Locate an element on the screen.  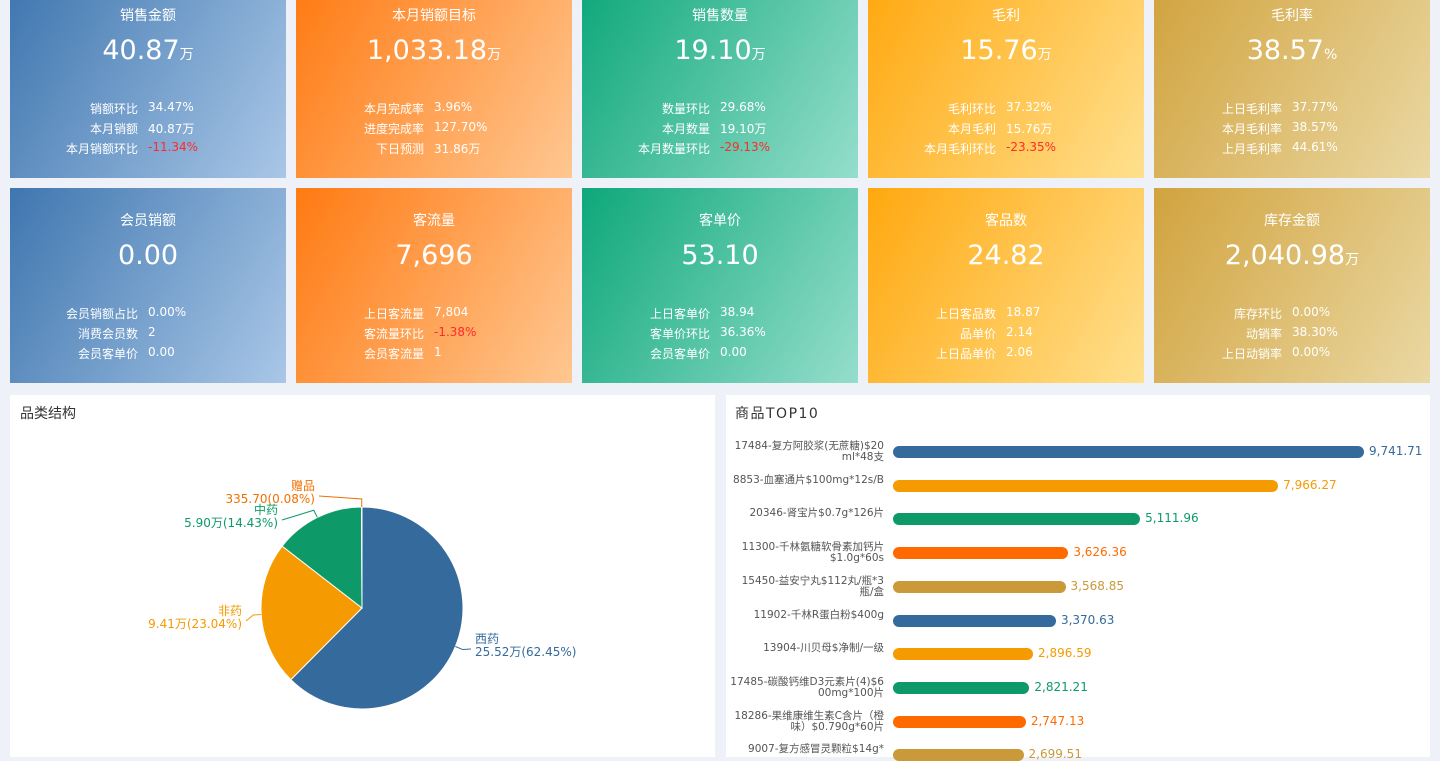
card-value: 19.10万 is located at coordinates (720, 50).